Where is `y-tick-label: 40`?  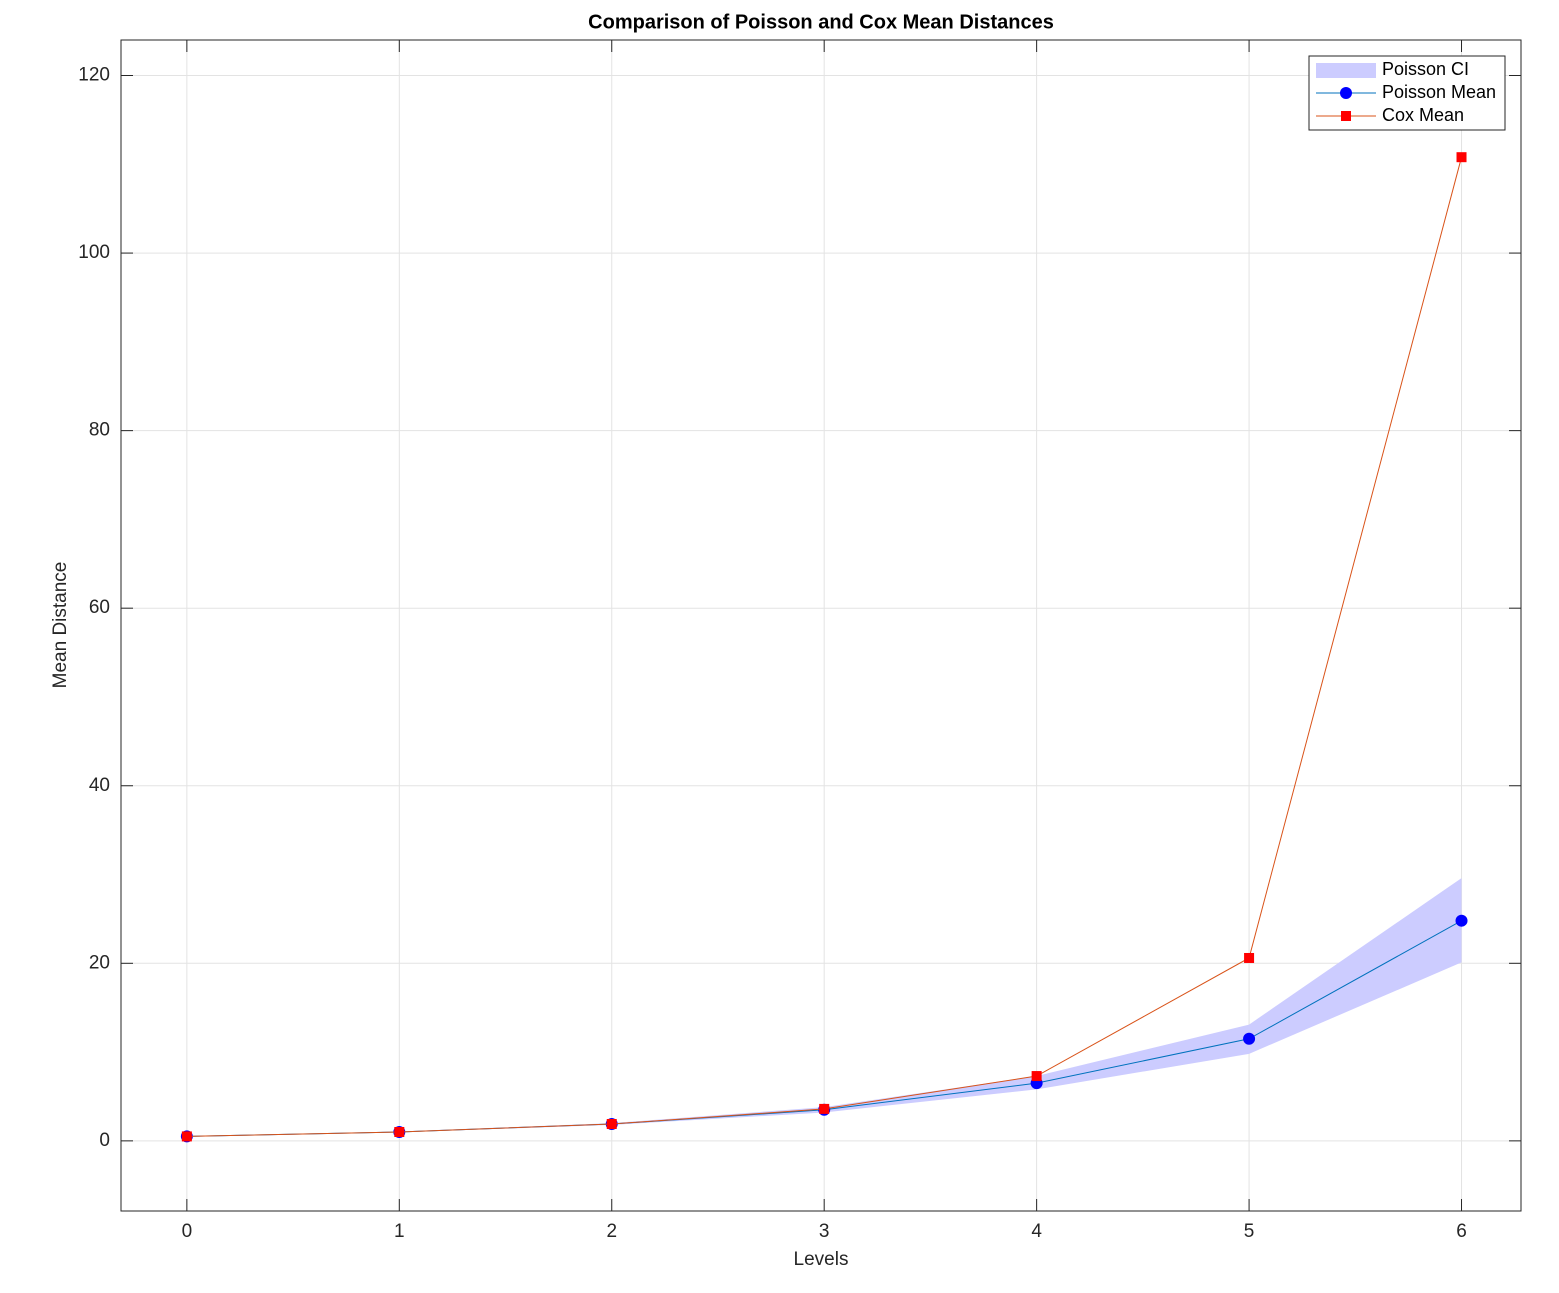
y-tick-label: 40 is located at coordinates (99, 785).